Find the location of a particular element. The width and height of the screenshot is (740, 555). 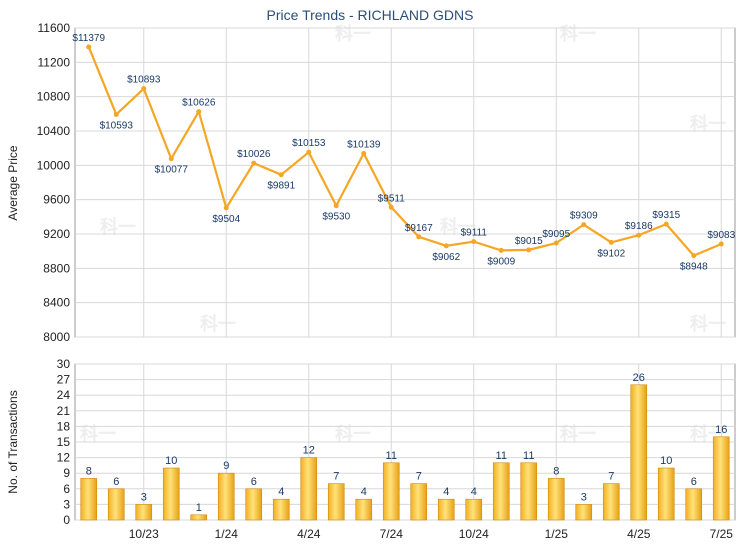

price-data-label: $9167 is located at coordinates (419, 228).